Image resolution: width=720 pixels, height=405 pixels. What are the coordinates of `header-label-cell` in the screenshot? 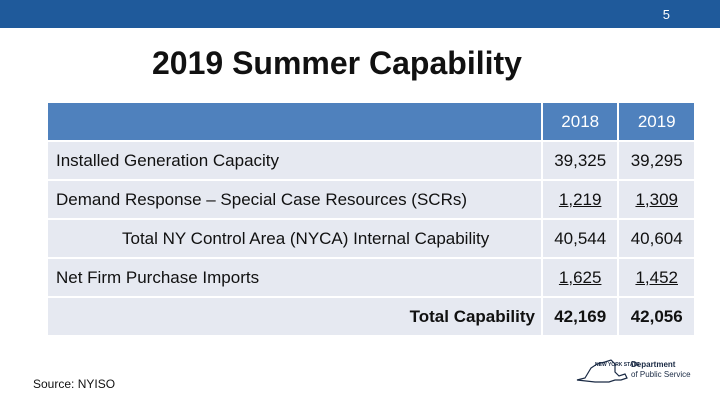 It's located at (295, 121).